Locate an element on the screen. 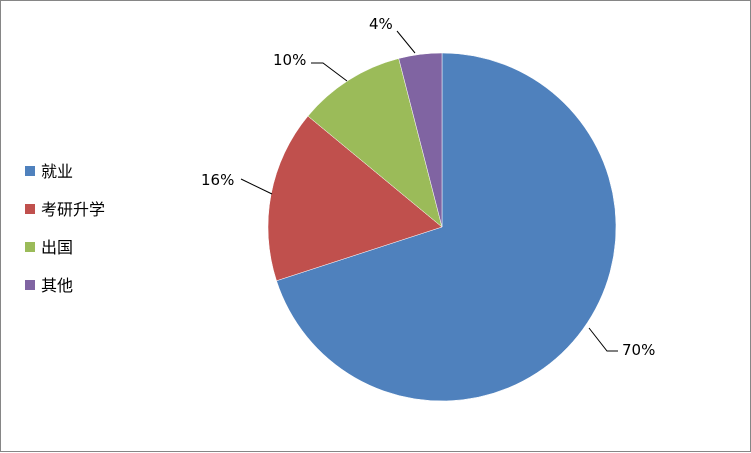 The width and height of the screenshot is (751, 453). data-label: 70% is located at coordinates (638, 350).